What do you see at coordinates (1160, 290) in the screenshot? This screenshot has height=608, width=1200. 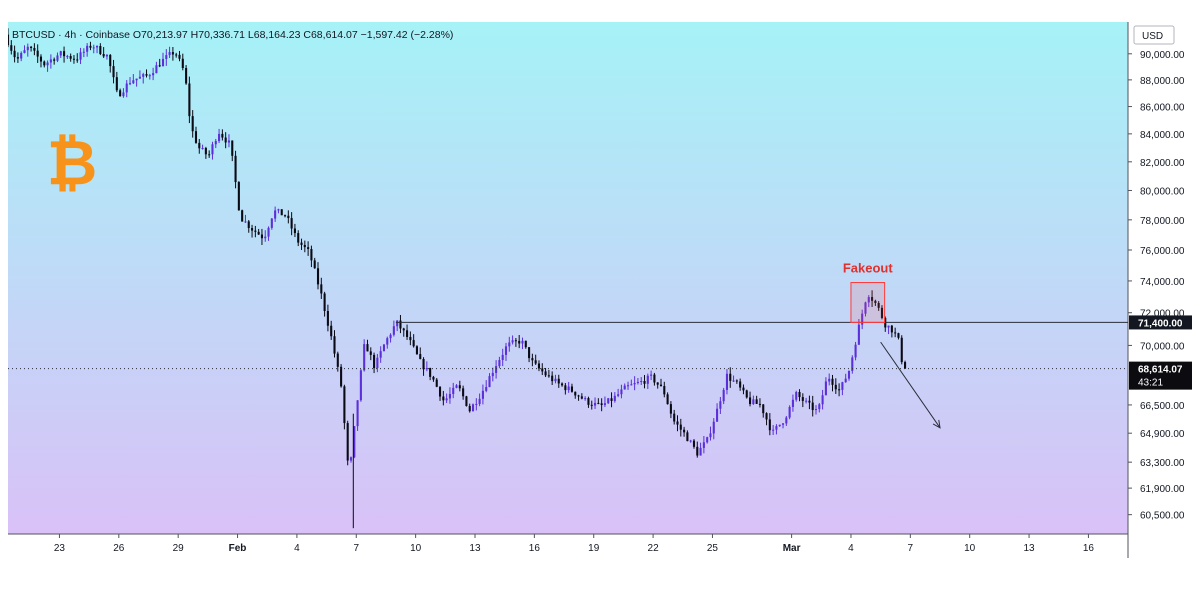 I see `y-axis-area` at bounding box center [1160, 290].